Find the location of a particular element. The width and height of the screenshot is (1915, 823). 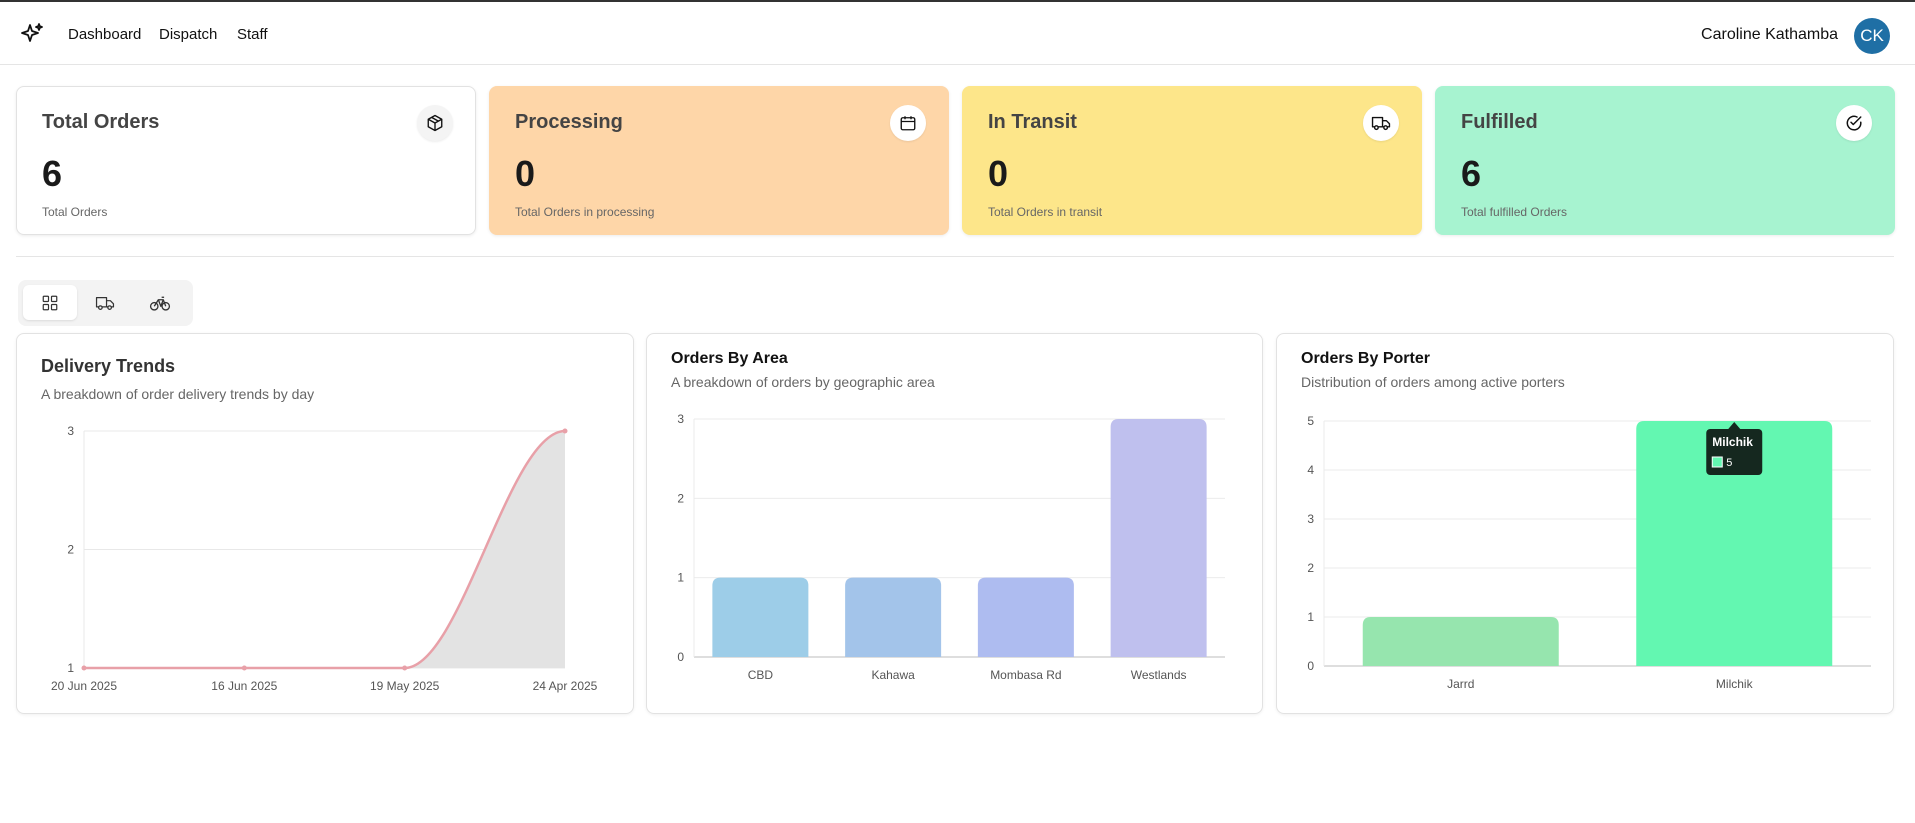

nav-dashboard: Dashboard is located at coordinates (105, 34).